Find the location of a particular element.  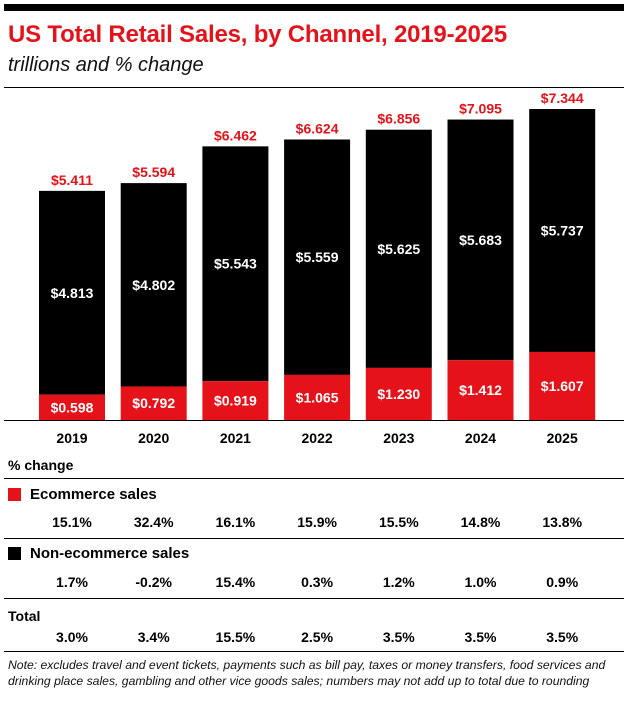

legend-ecommerce: Ecommerce sales is located at coordinates (82, 494).